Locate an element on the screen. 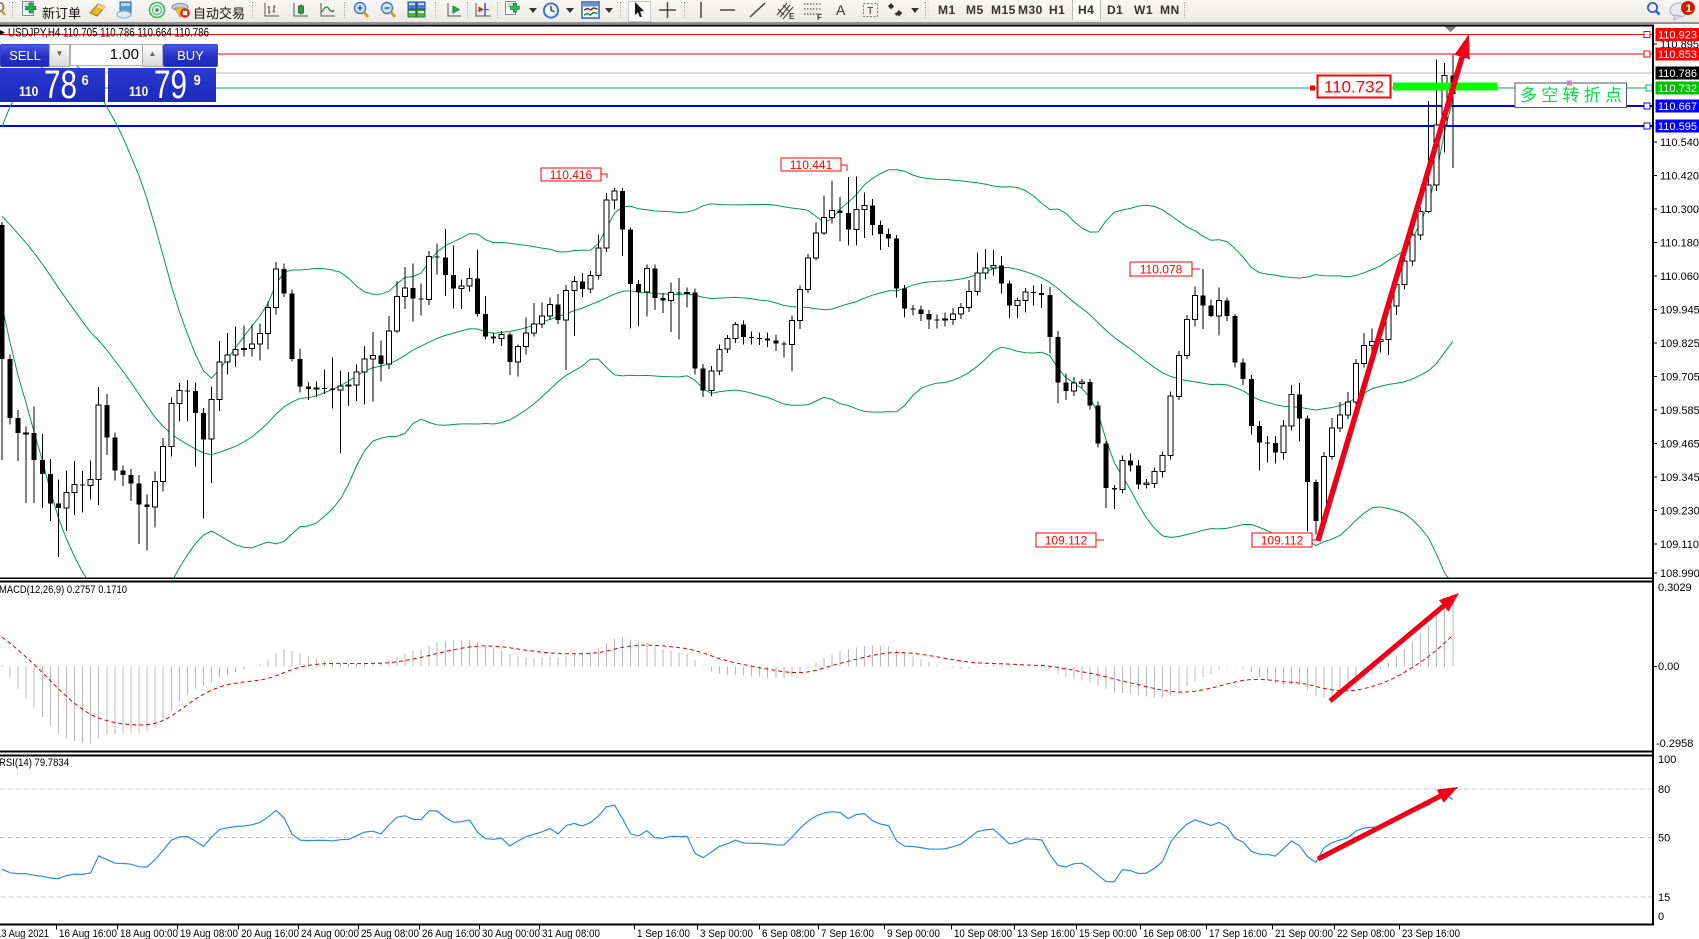 The width and height of the screenshot is (1699, 939). svg-text: 26 Aug 16:00 is located at coordinates (451, 933).